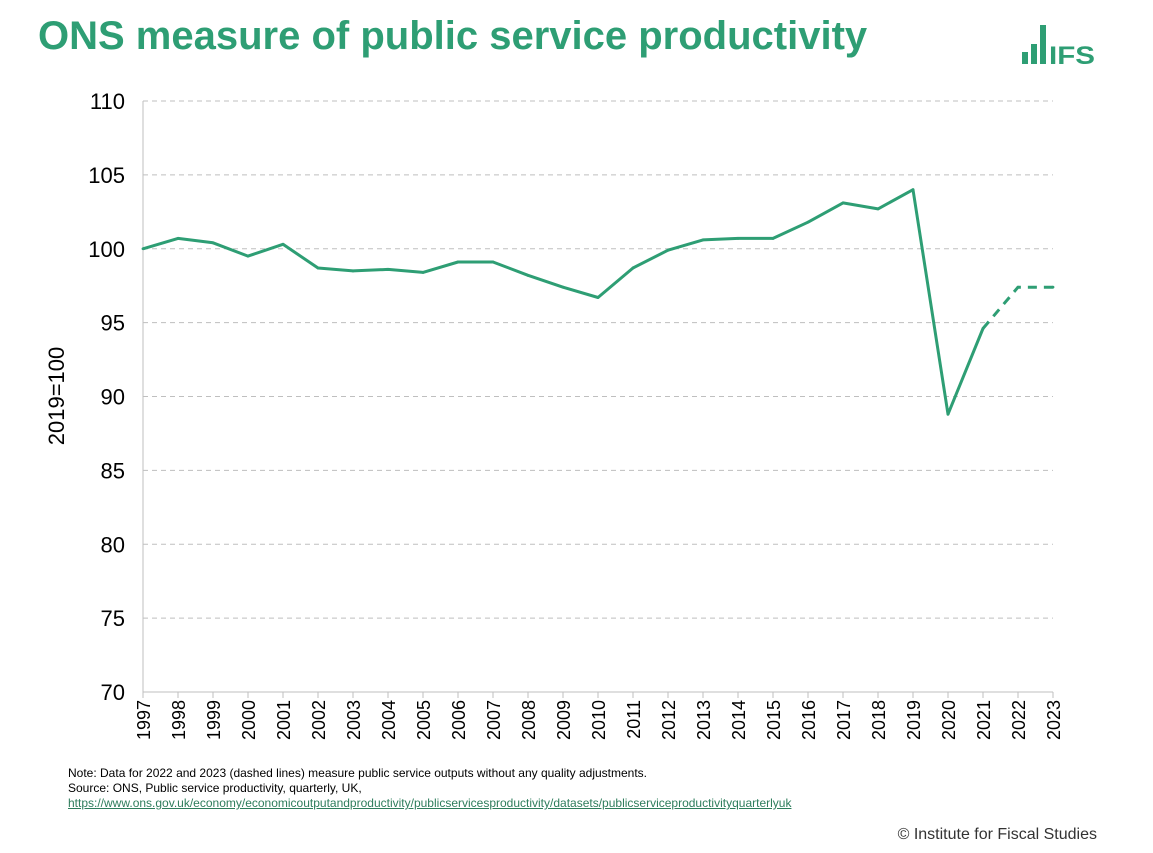 This screenshot has width=1153, height=853. What do you see at coordinates (494, 720) in the screenshot?
I see `x-tick-label-2007: 2007` at bounding box center [494, 720].